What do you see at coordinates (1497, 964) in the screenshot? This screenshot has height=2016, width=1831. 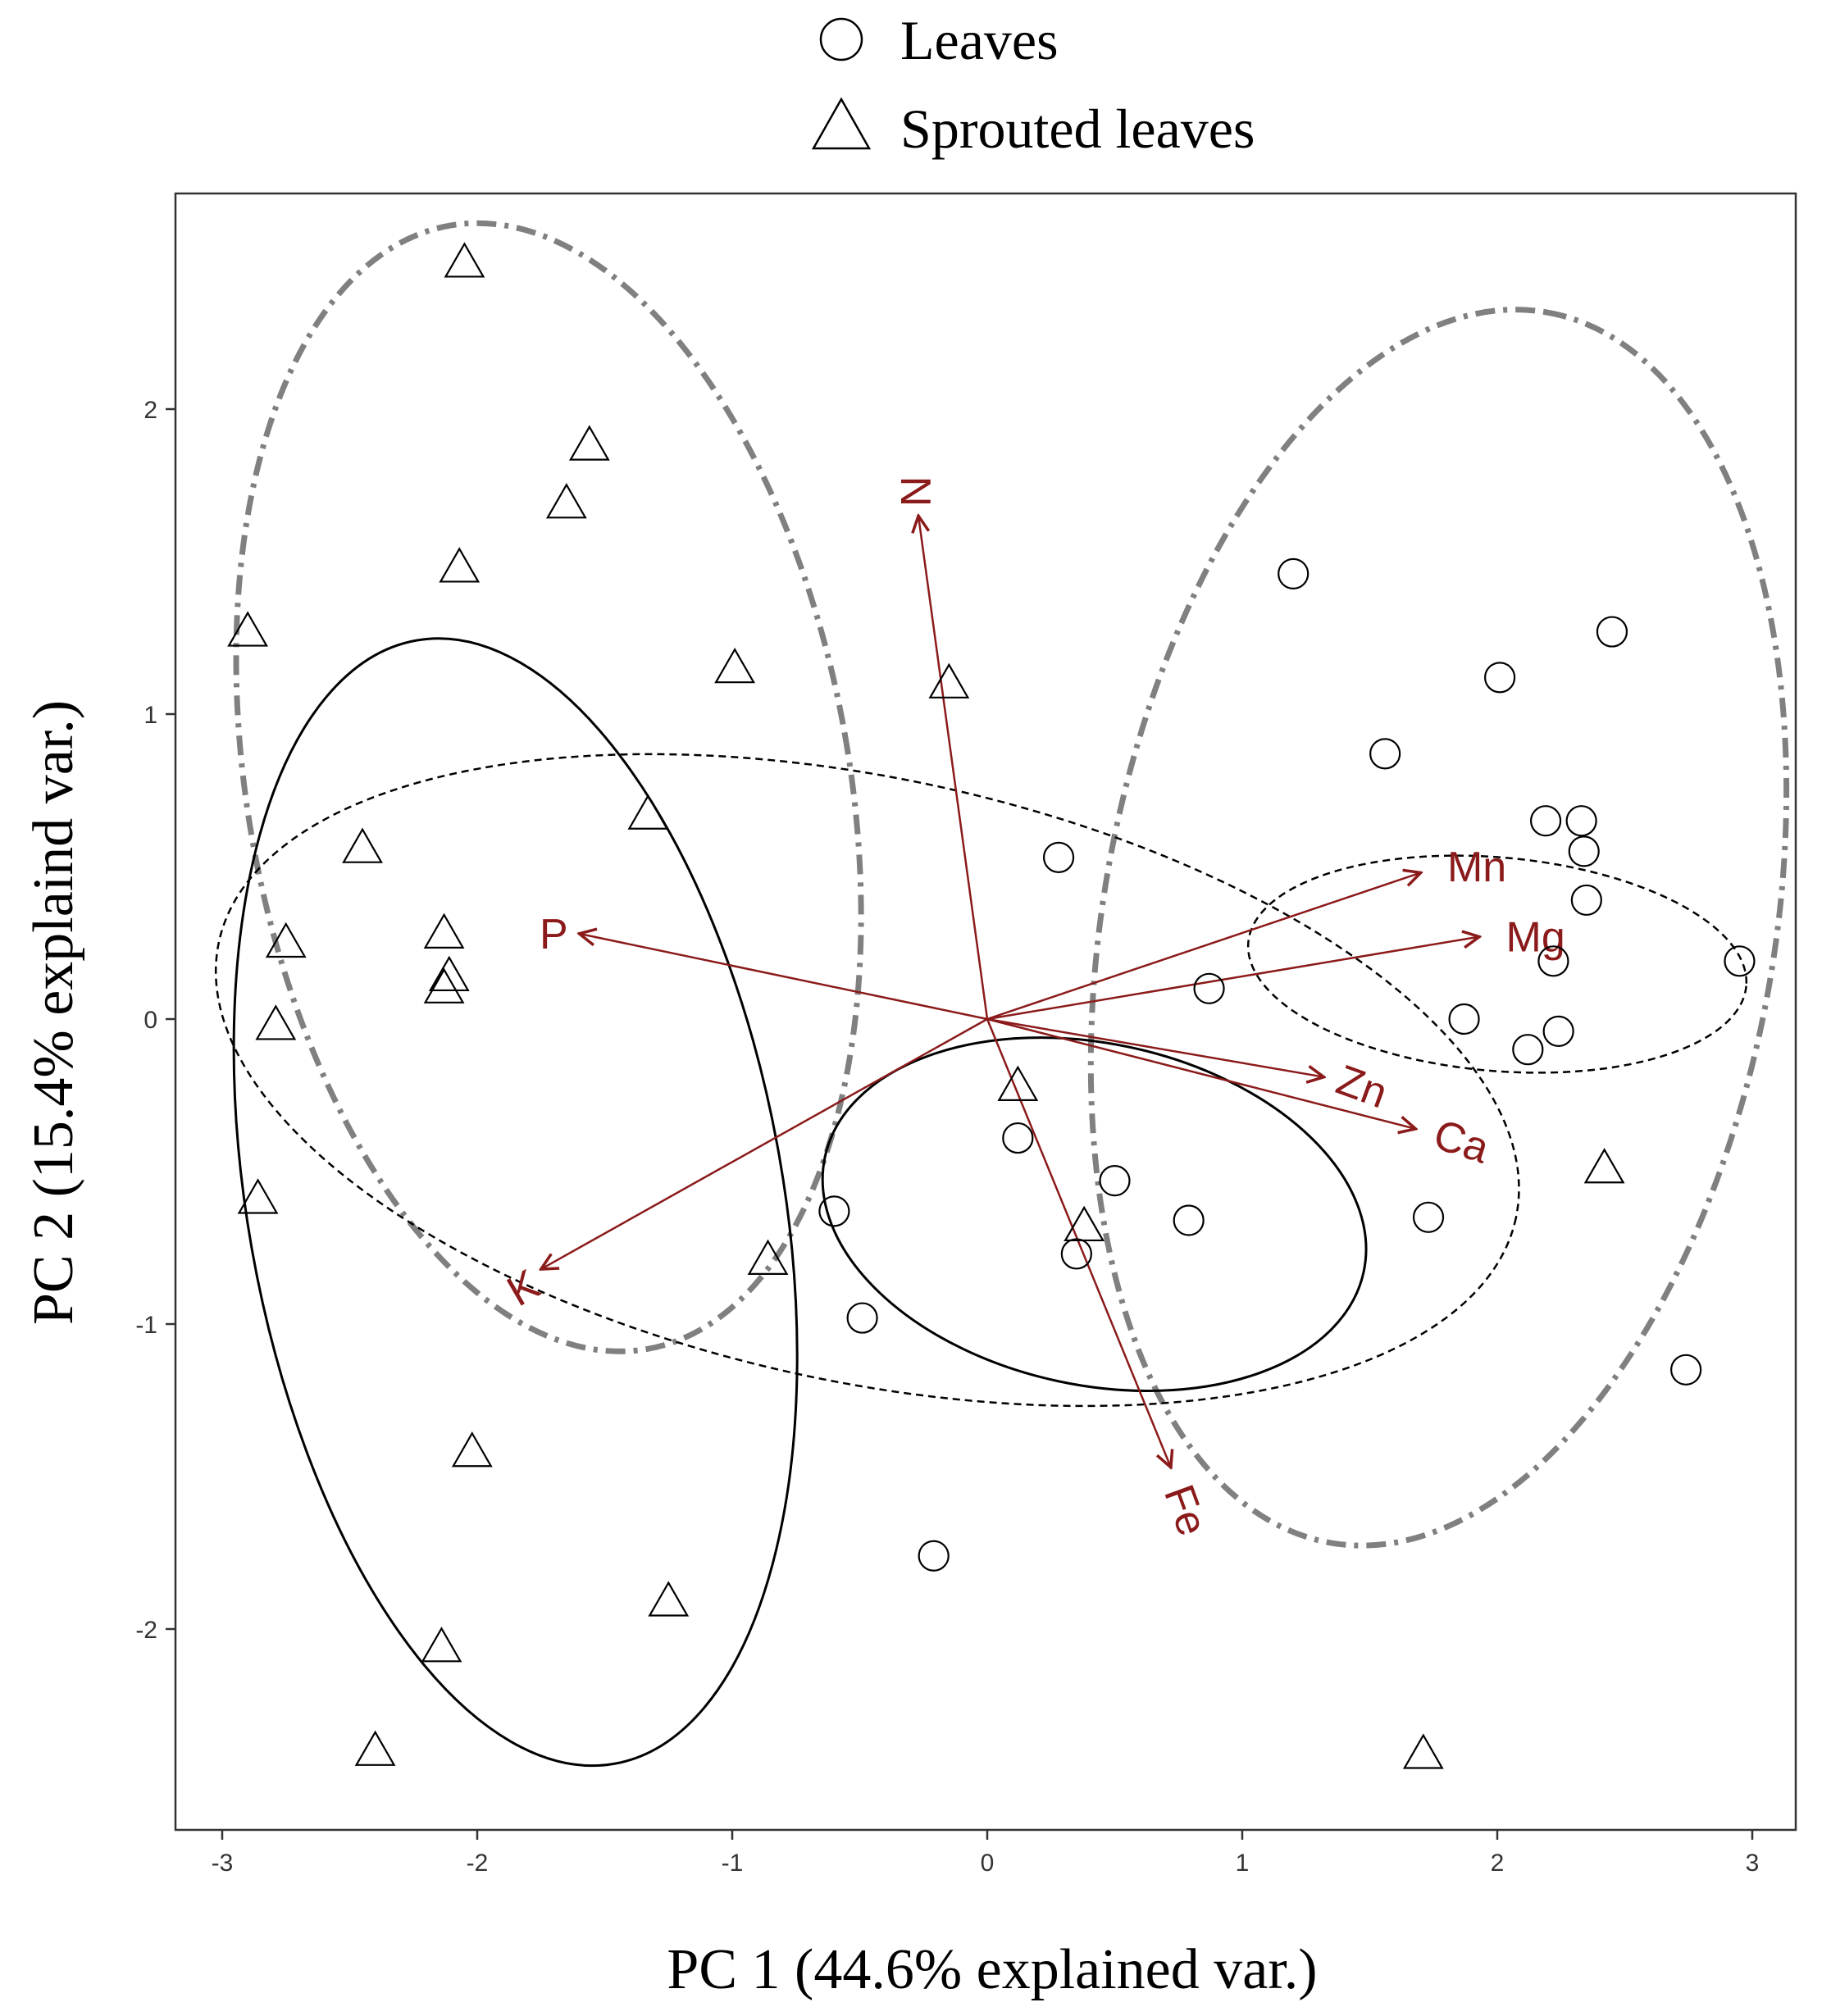 I see `ellipse-black-dashed` at bounding box center [1497, 964].